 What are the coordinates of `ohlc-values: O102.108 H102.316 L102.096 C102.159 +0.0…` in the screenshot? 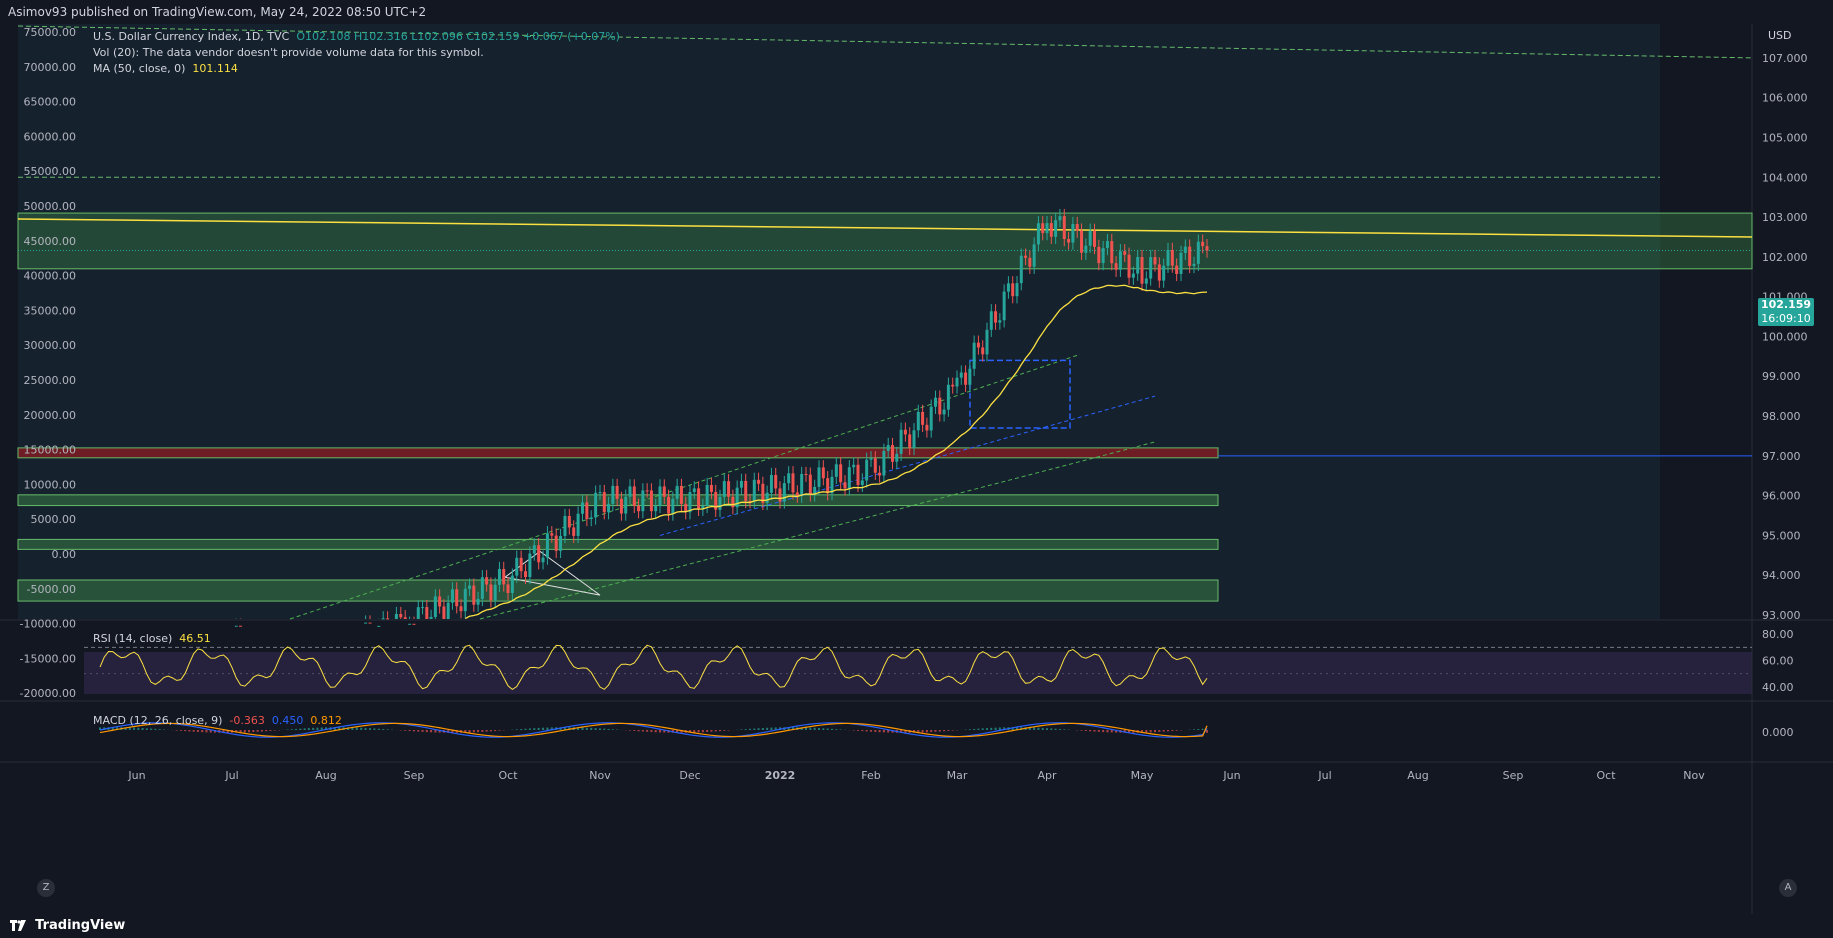 It's located at (458, 36).